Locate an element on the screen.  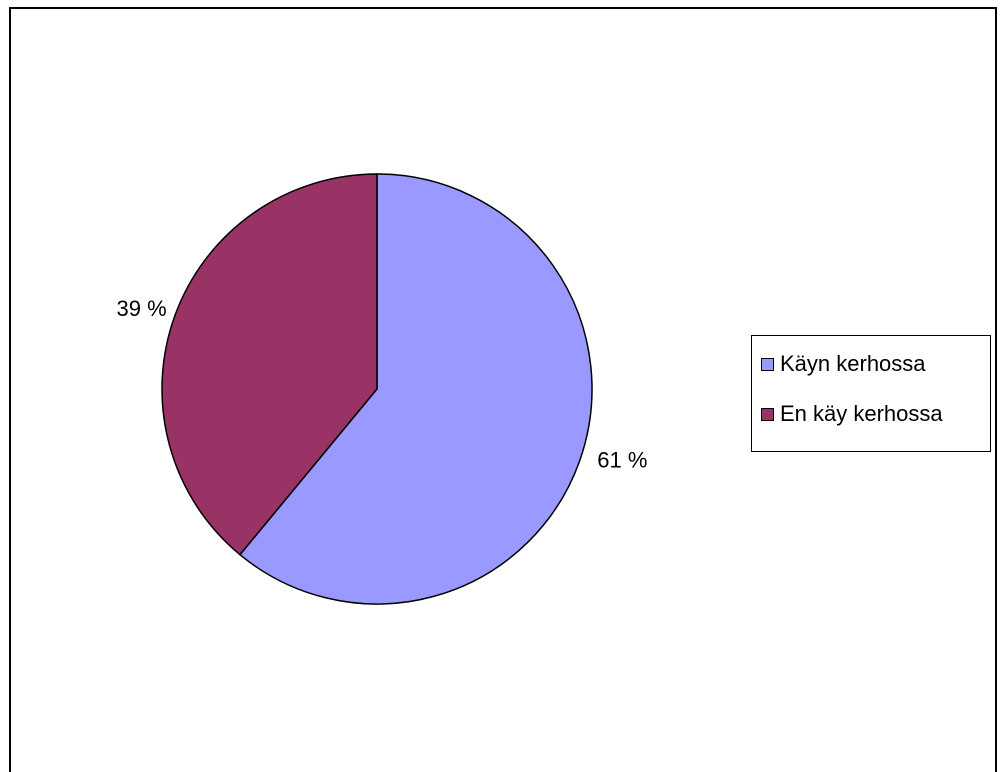
legend-label: Käyn kerhossa is located at coordinates (853, 363).